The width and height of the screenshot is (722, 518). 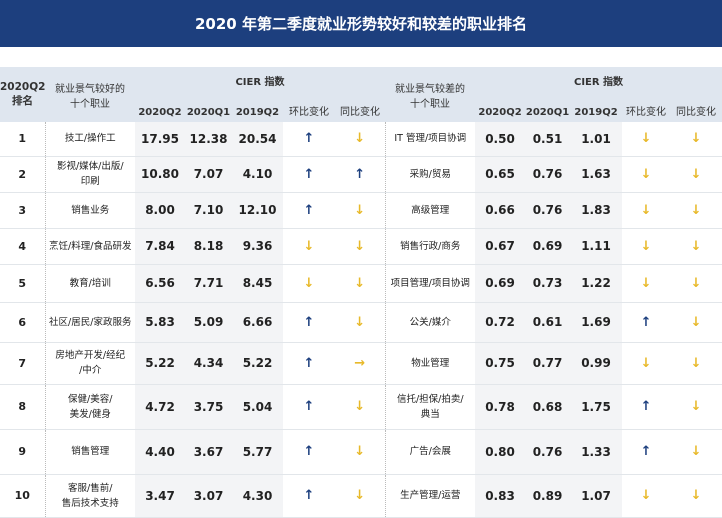 What do you see at coordinates (208, 246) in the screenshot?
I see `good-cier-value: 8.18` at bounding box center [208, 246].